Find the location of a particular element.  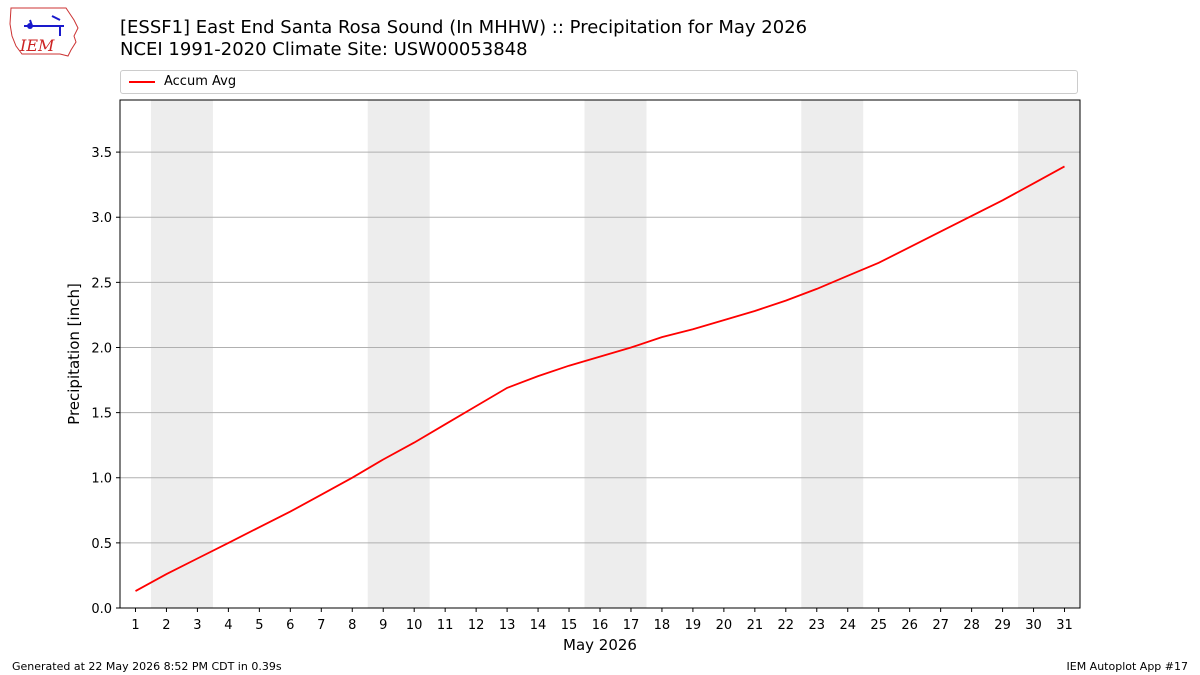

x-tick-label: 21 is located at coordinates (755, 625).